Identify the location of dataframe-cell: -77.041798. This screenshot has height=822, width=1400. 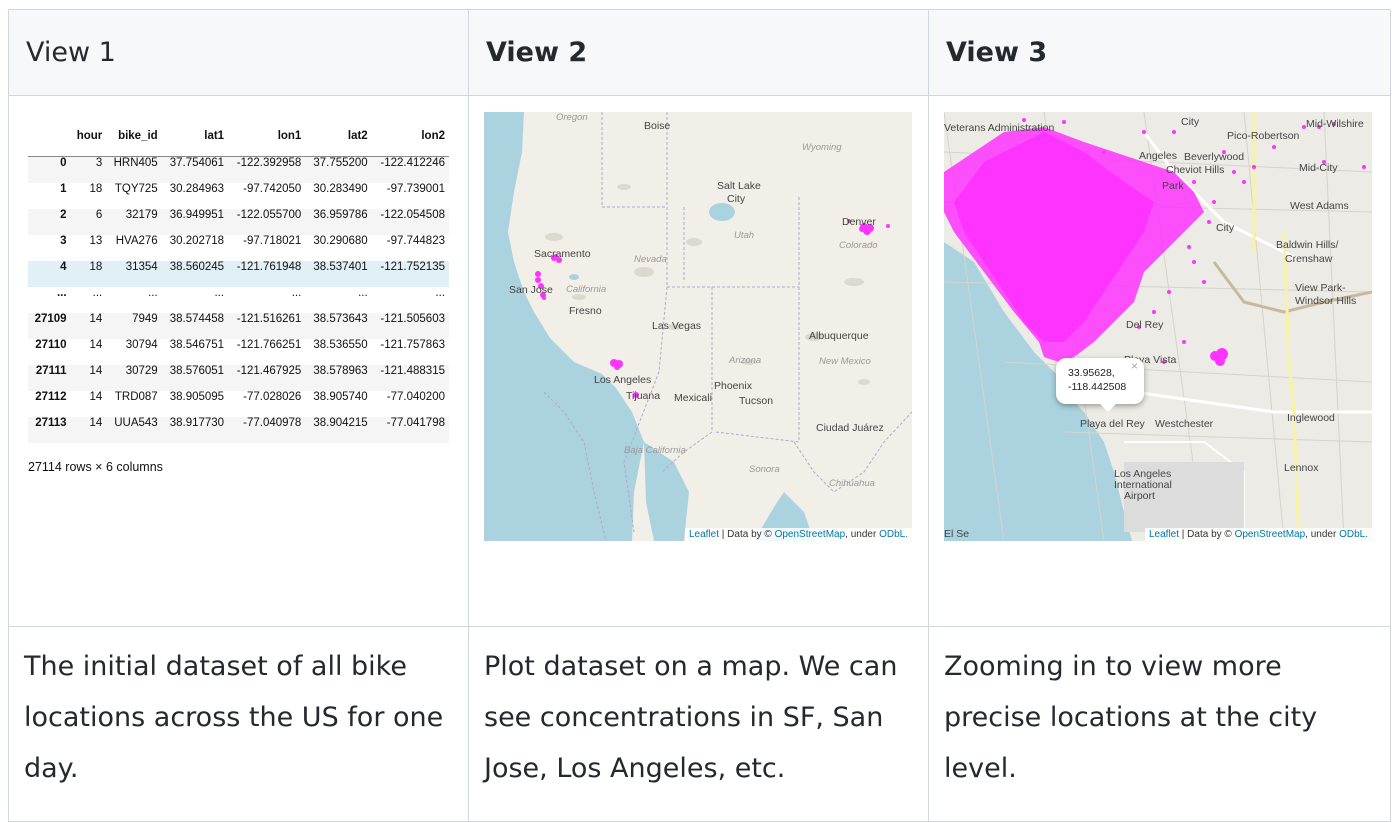
(415, 423).